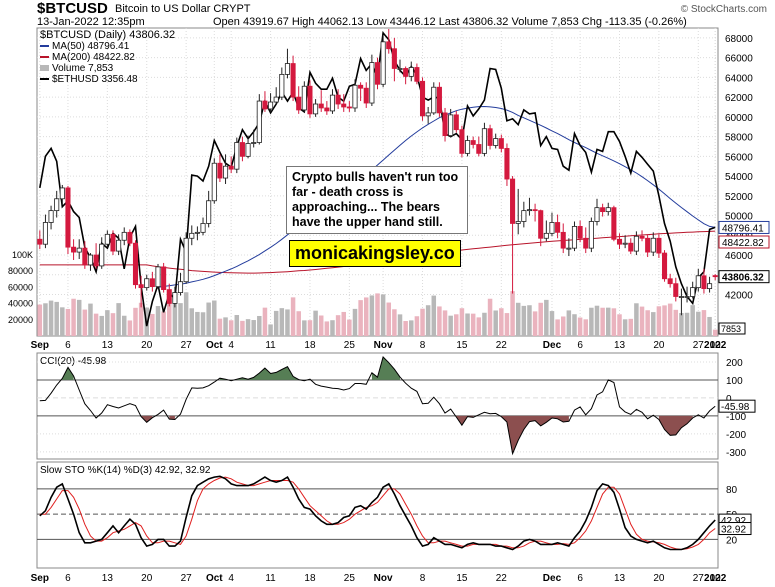 The width and height of the screenshot is (775, 587). What do you see at coordinates (40, 578) in the screenshot?
I see `sto-x-label: Sep` at bounding box center [40, 578].